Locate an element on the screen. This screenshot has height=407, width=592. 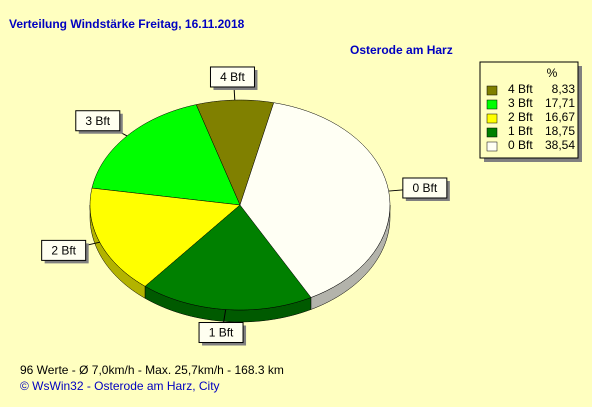
legend-label: 3 Bft is located at coordinates (520, 103).